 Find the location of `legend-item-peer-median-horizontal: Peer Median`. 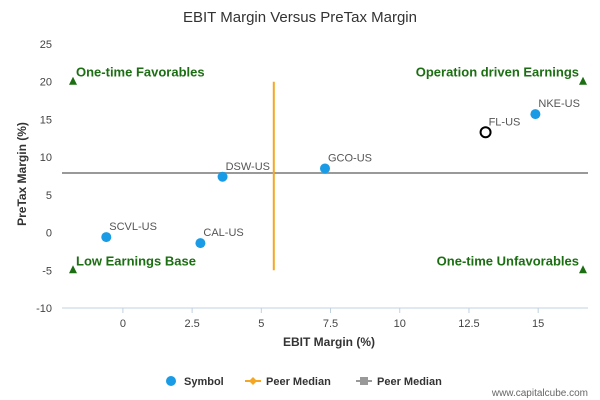

legend-item-peer-median-horizontal: Peer Median is located at coordinates (399, 382).